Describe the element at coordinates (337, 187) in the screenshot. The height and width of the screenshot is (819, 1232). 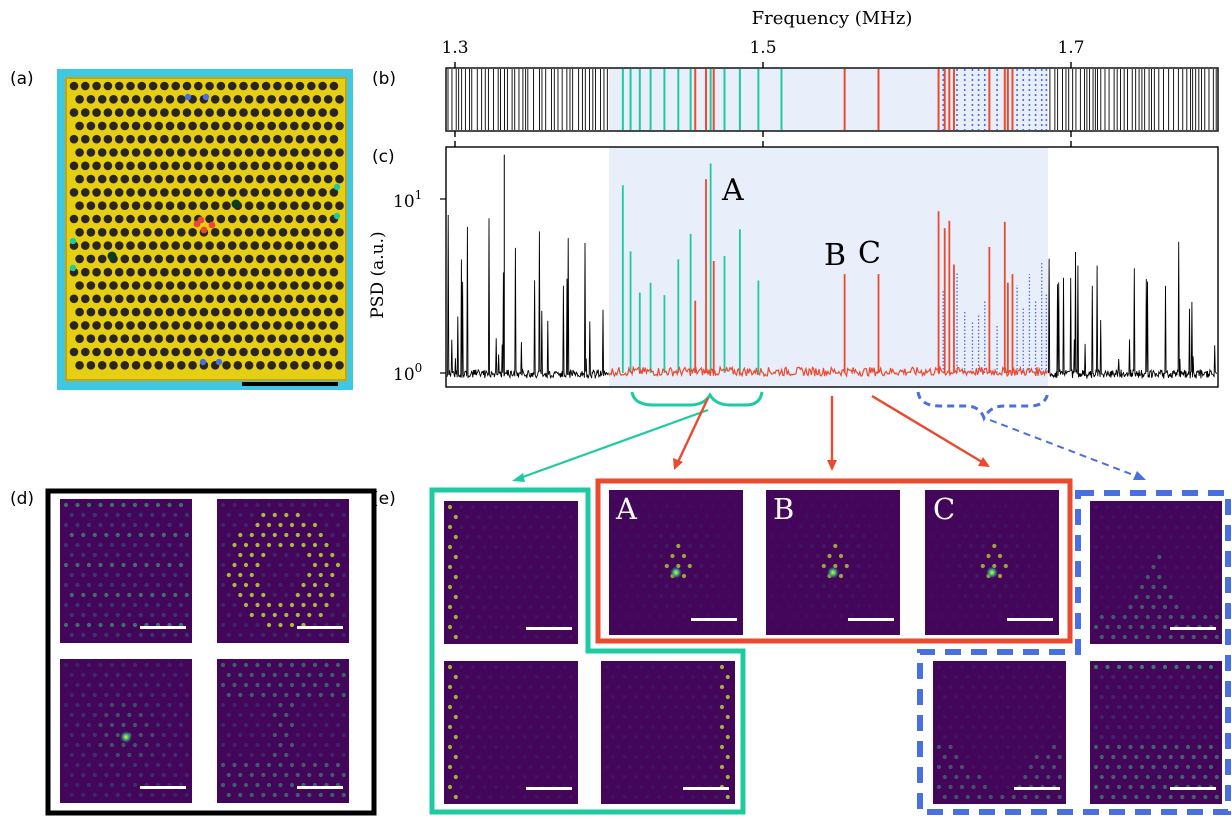
I see `marker-teal` at that location.